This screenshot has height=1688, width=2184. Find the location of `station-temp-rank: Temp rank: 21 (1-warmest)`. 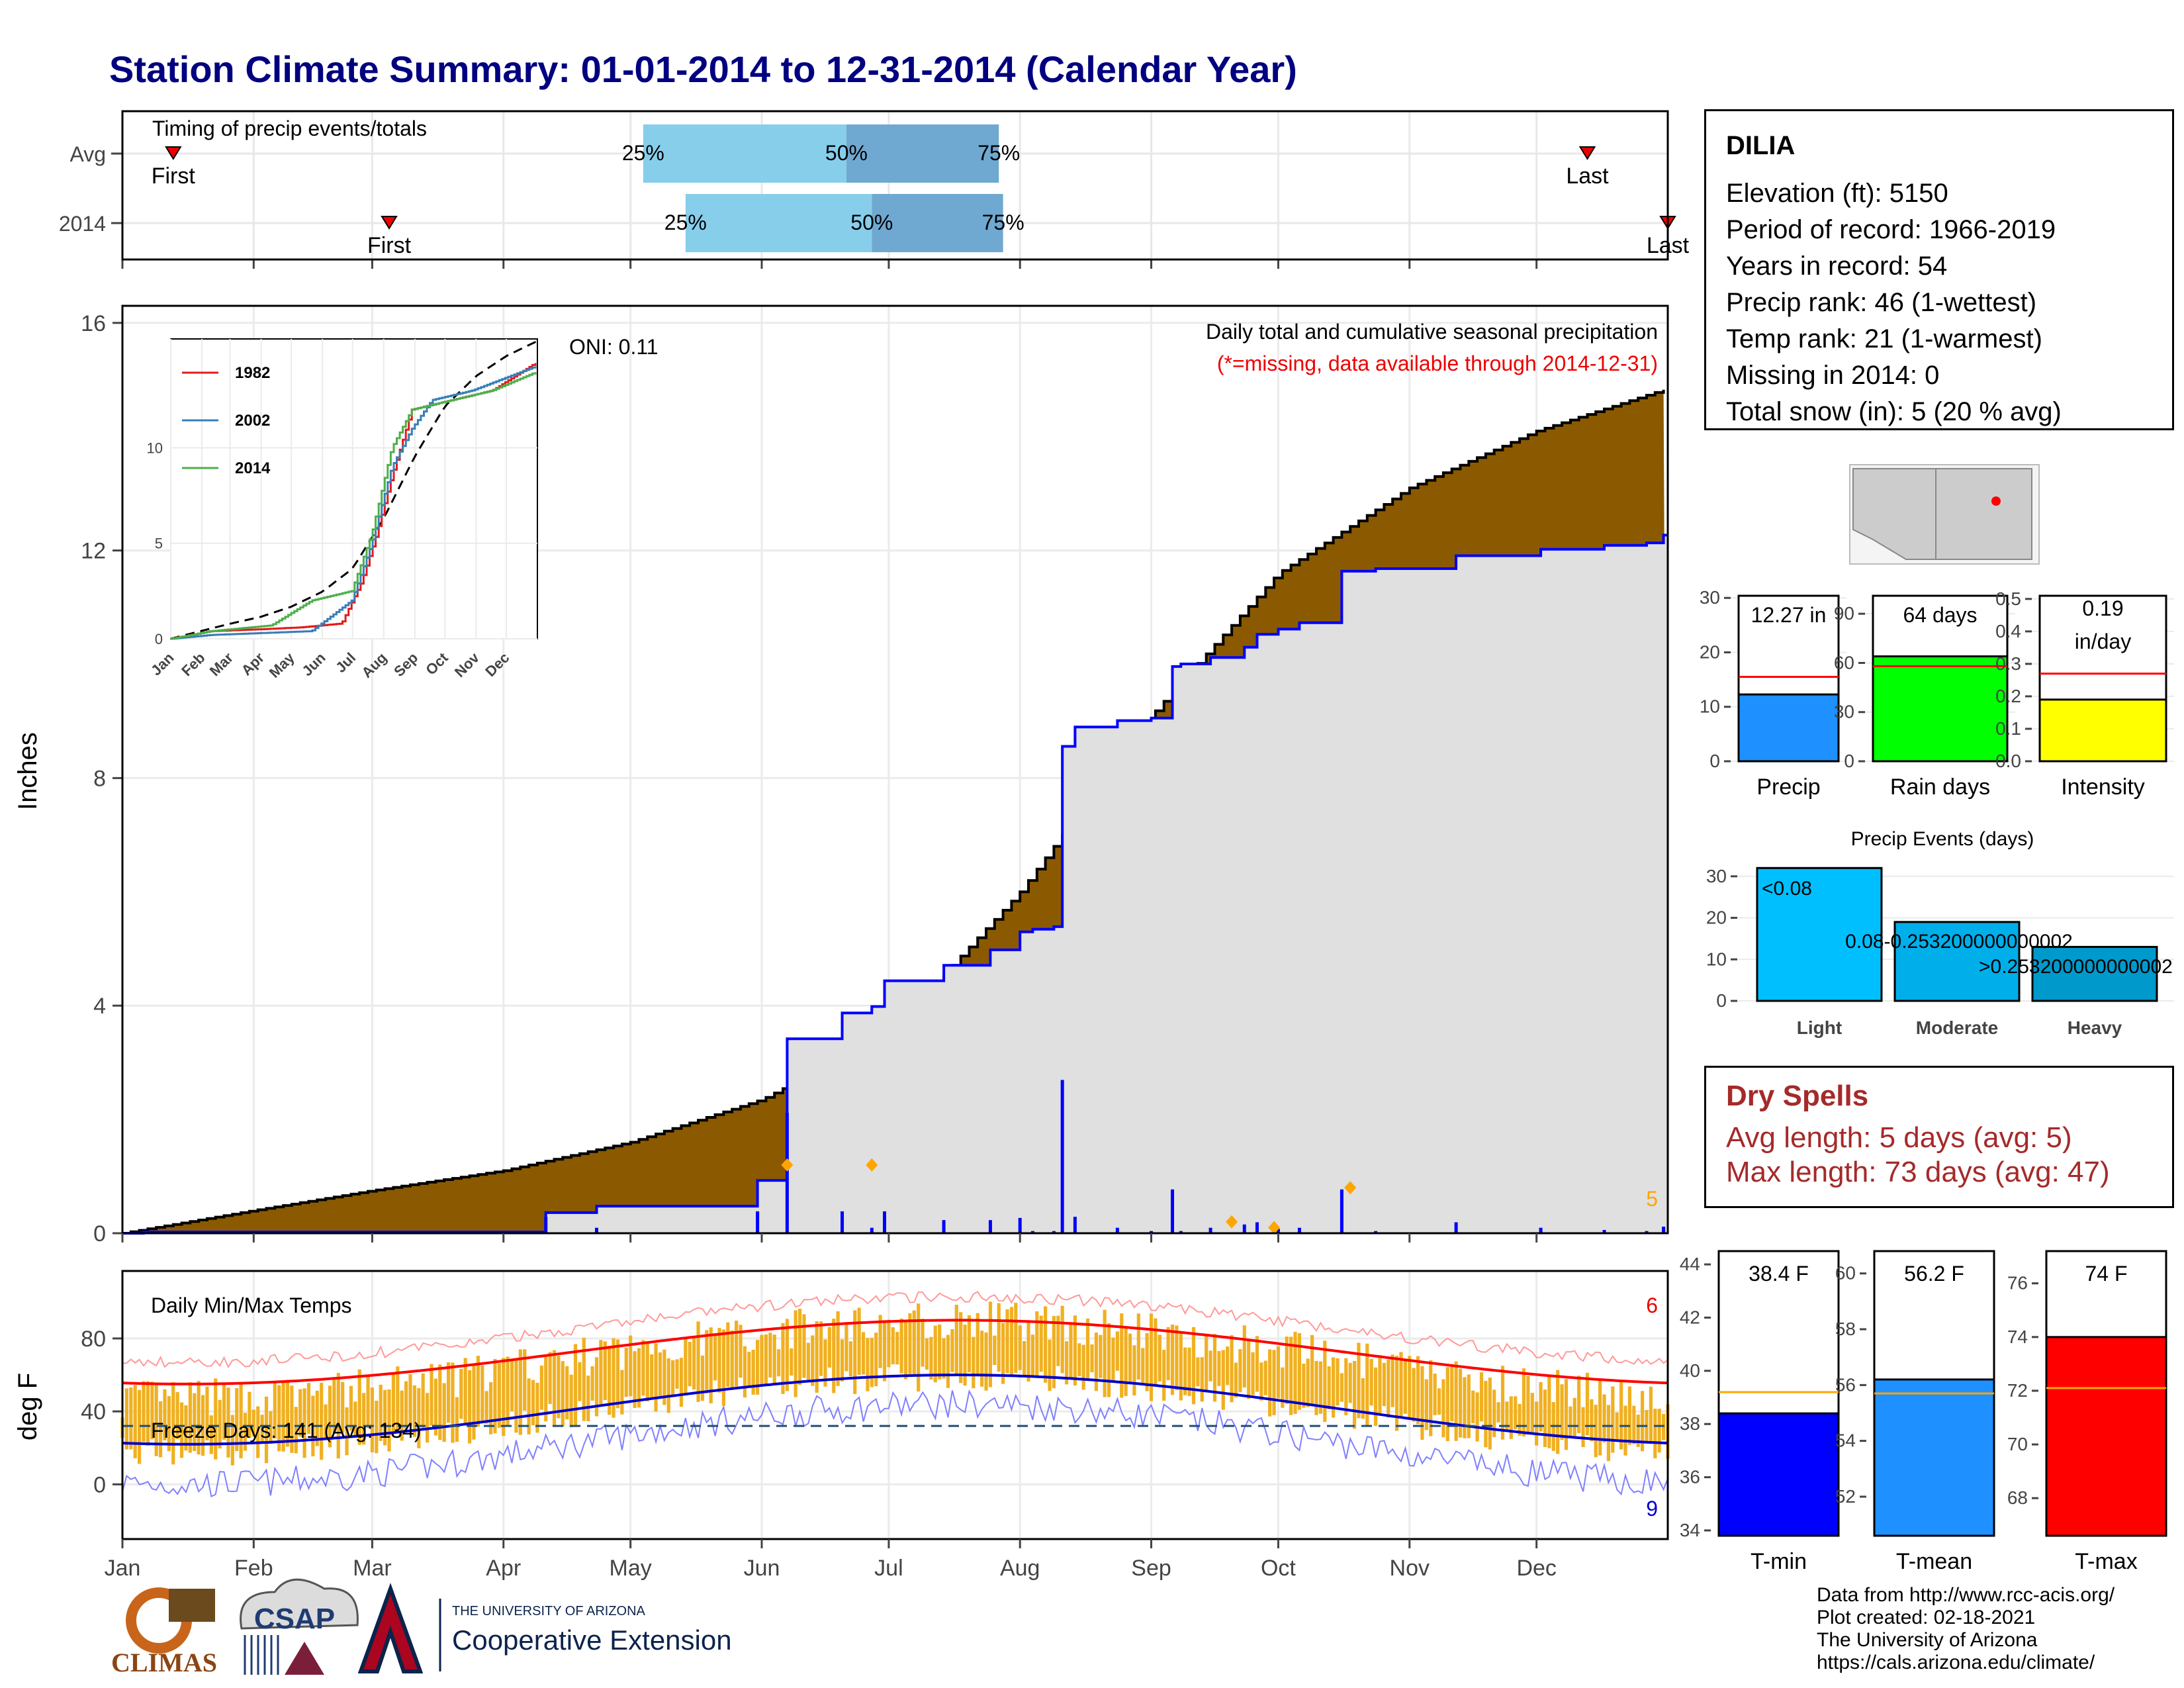

station-temp-rank: Temp rank: 21 (1-warmest) is located at coordinates (1884, 338).